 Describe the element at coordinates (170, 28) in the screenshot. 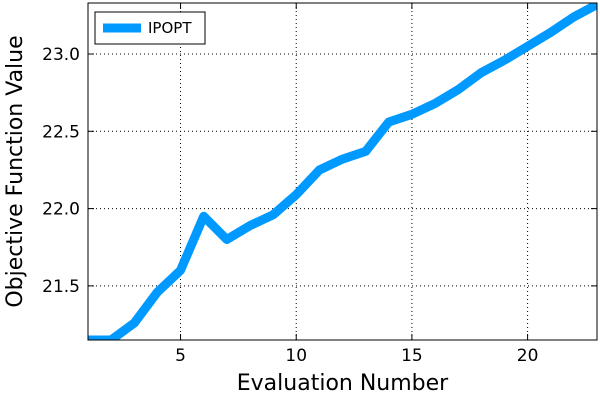

I see `legend-label-ipopt: IPOPT` at that location.